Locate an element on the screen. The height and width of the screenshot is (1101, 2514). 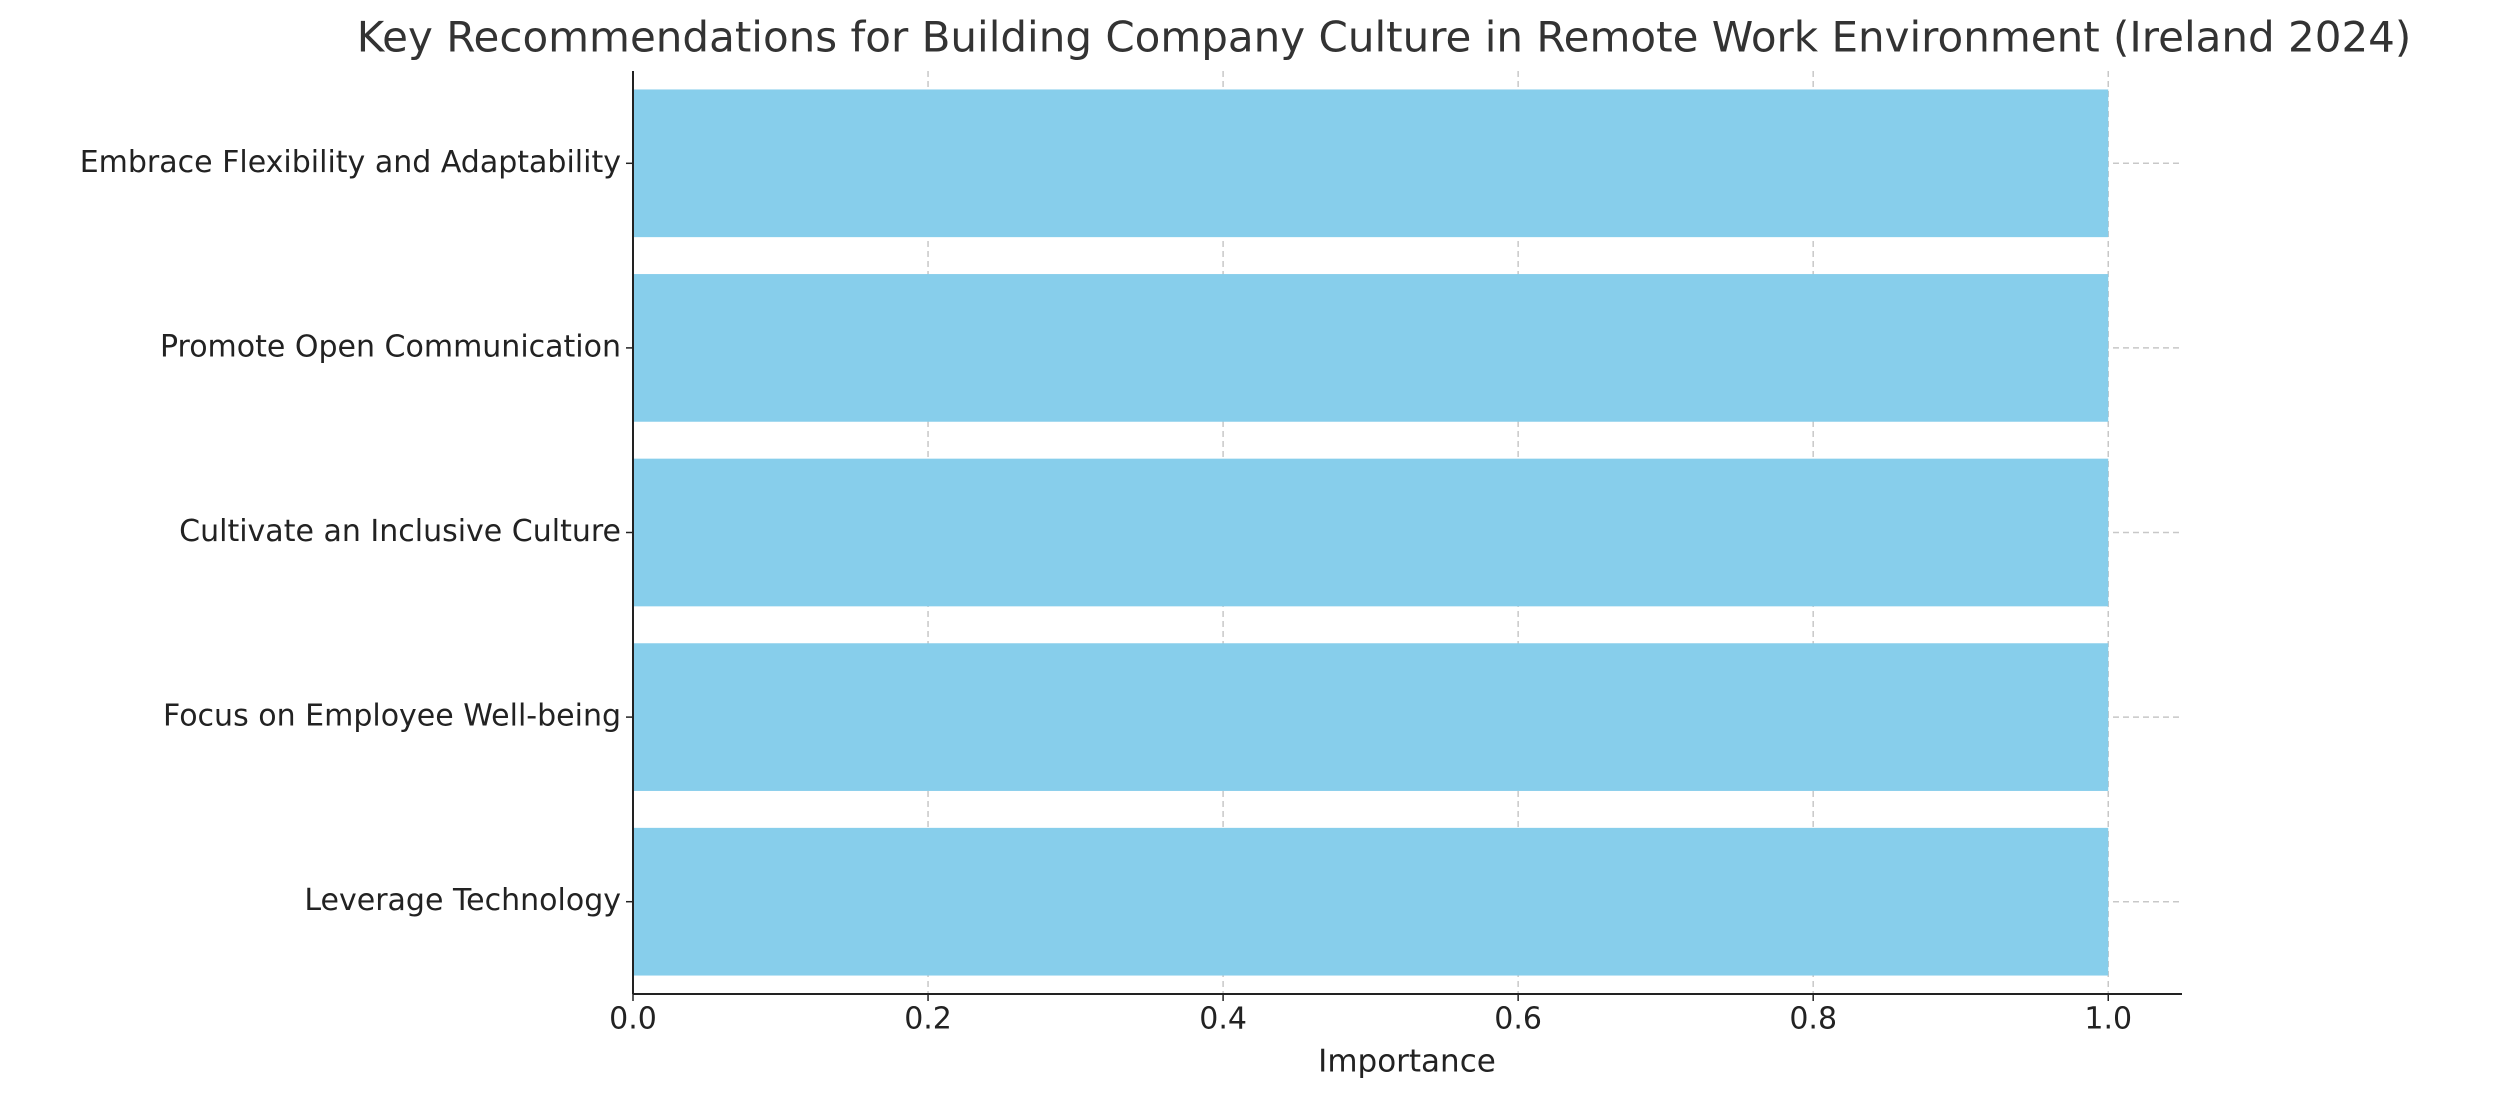
x-tick-label: 0.6 is located at coordinates (1518, 1019).